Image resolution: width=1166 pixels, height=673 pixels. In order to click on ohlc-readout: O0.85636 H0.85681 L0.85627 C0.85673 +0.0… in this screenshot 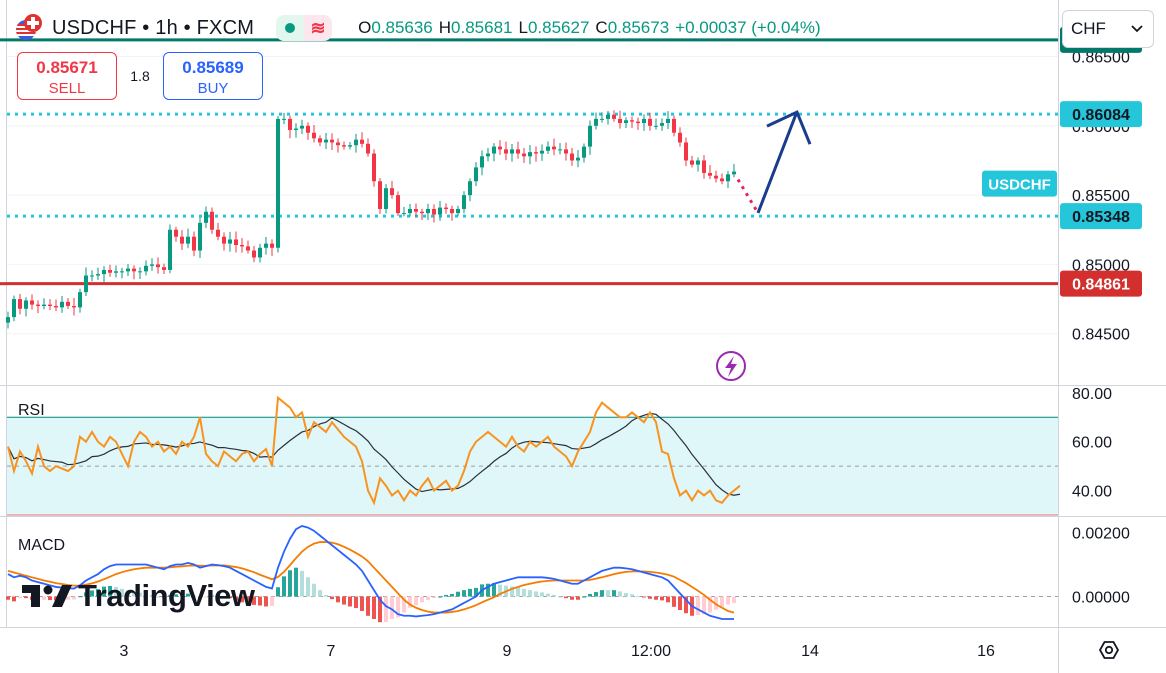, I will do `click(589, 28)`.